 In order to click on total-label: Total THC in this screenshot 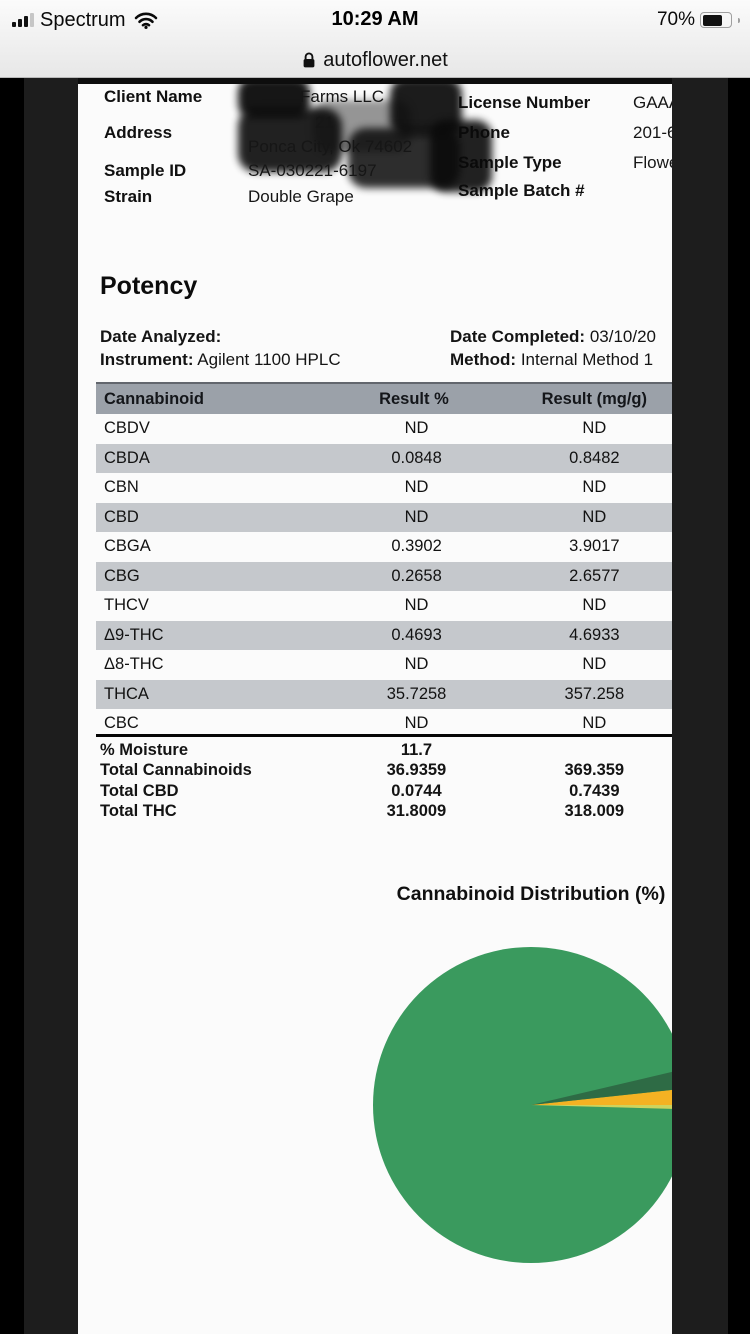, I will do `click(138, 811)`.